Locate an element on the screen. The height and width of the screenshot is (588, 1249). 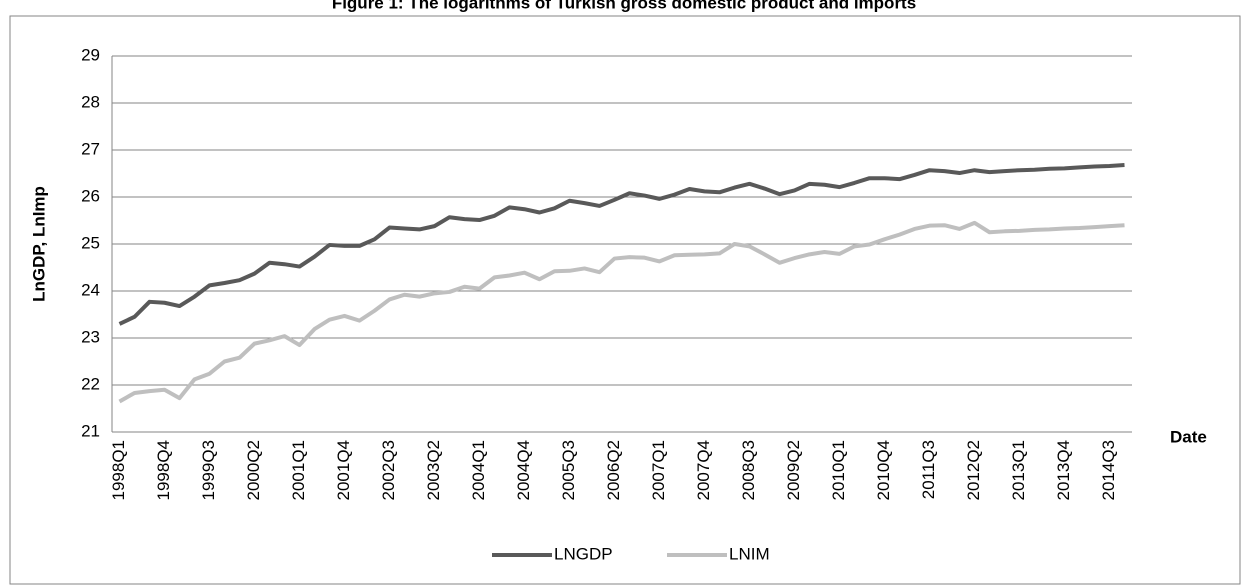
x-tick-label: 2010Q1 is located at coordinates (838, 470).